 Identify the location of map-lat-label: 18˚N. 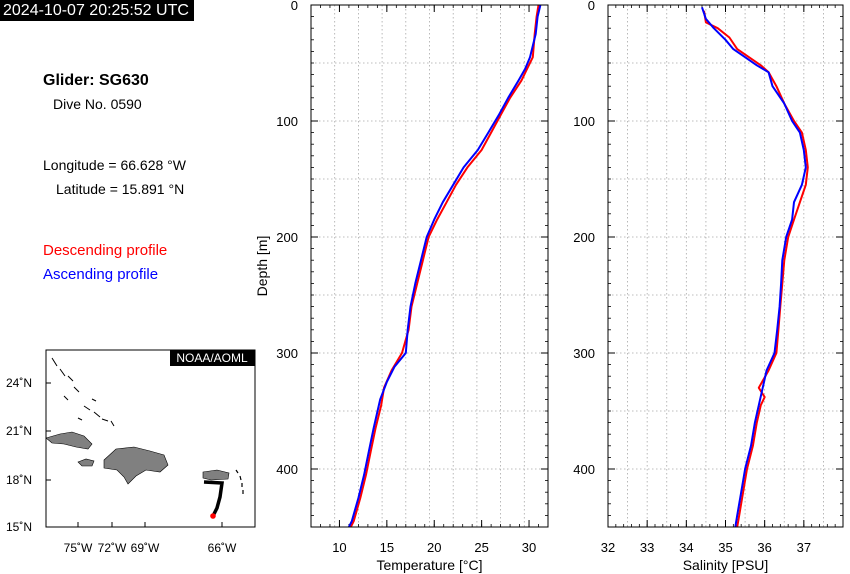
(19, 480).